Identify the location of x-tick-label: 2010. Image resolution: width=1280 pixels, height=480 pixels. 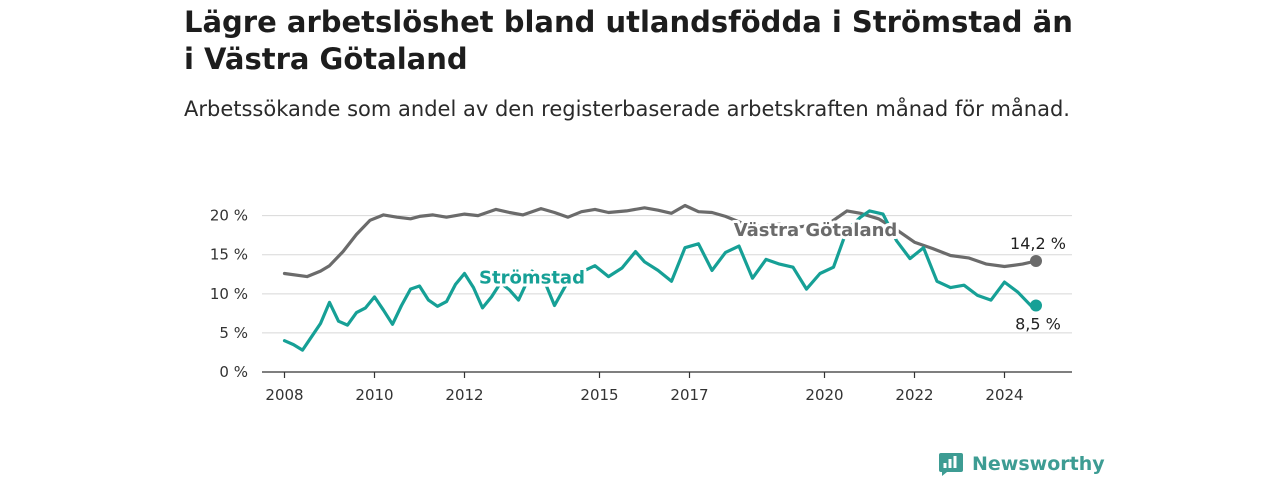
(374, 395).